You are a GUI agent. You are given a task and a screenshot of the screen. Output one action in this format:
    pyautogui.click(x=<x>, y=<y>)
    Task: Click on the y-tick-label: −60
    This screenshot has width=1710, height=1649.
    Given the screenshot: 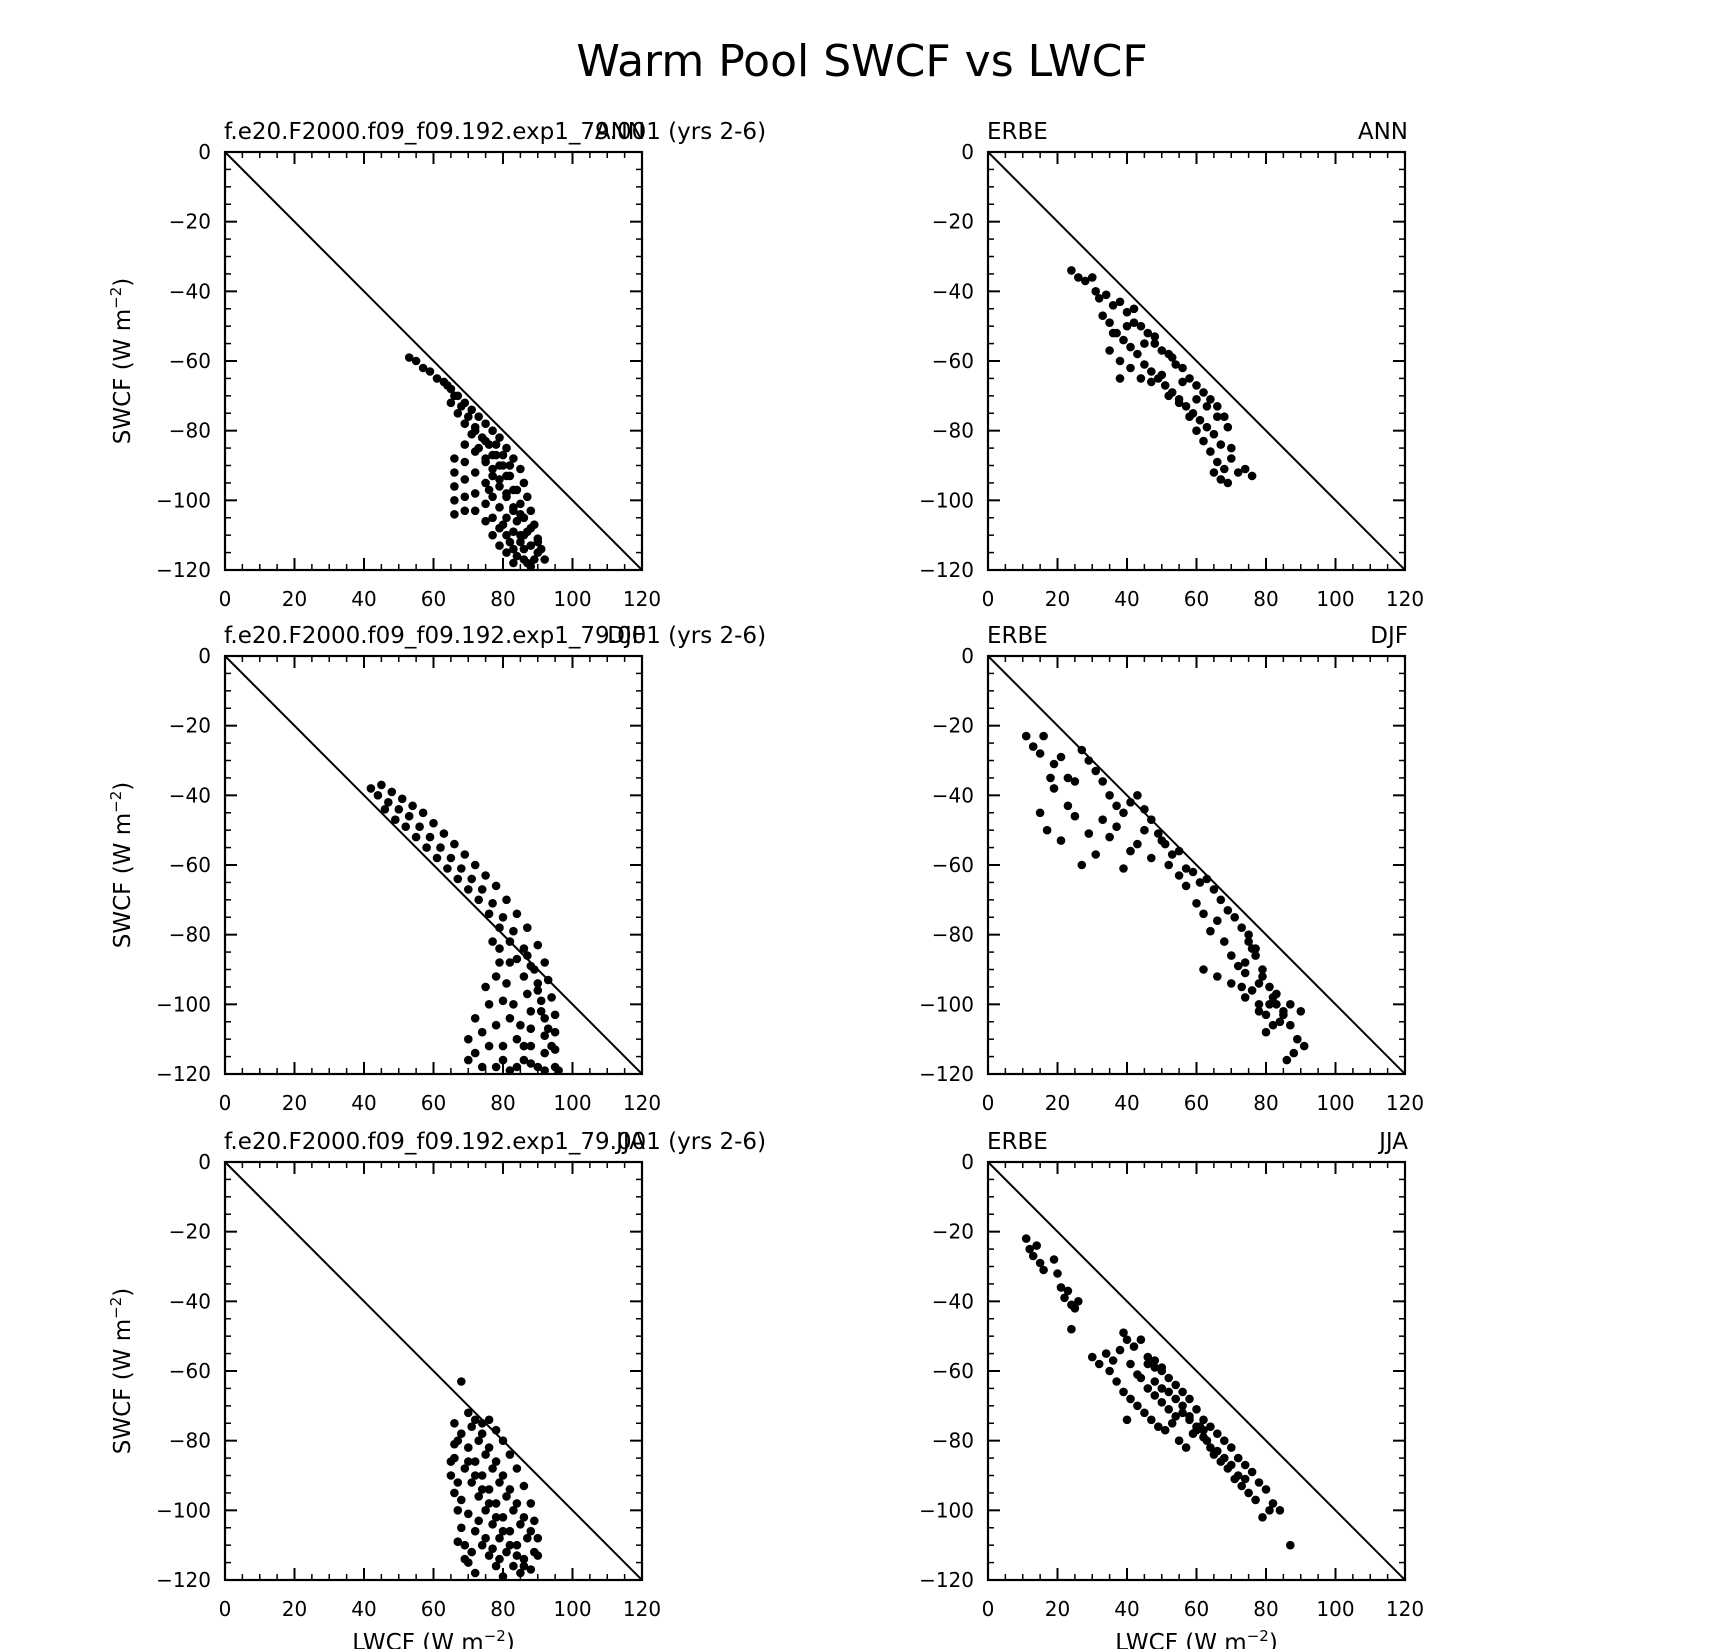 What is the action you would take?
    pyautogui.click(x=953, y=361)
    